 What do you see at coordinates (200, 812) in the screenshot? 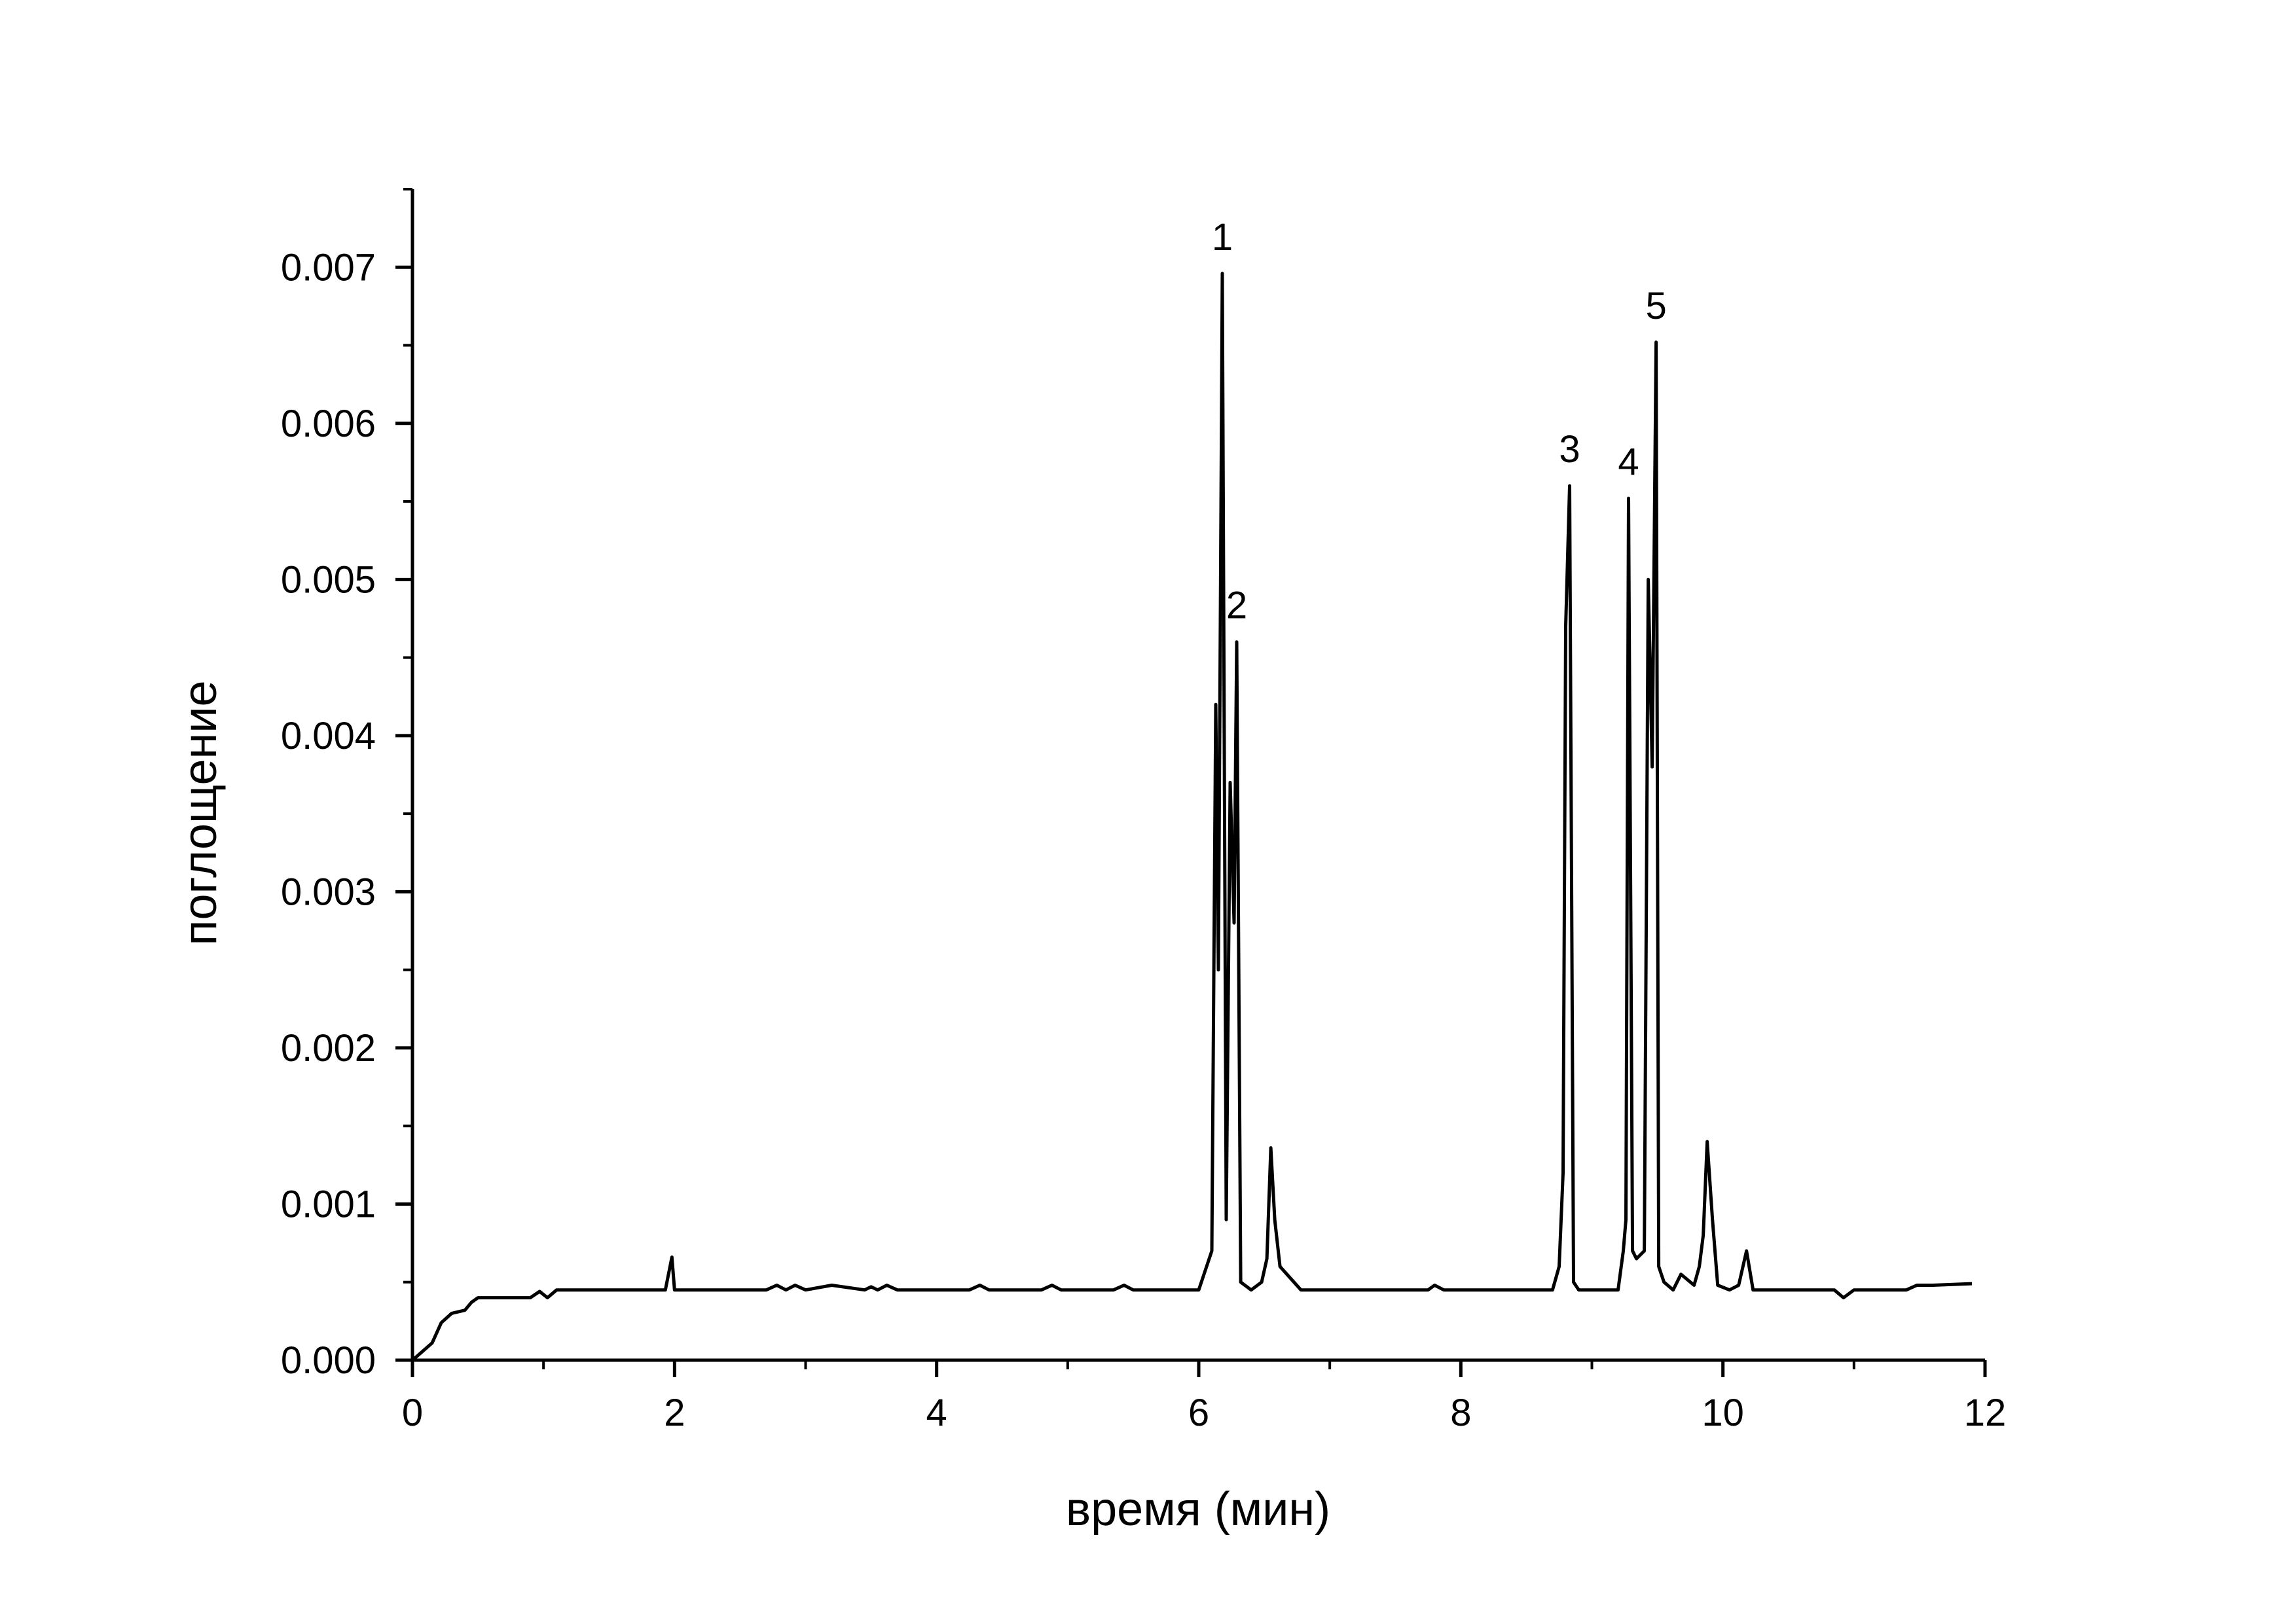
I see `y-axis-title: поглощение` at bounding box center [200, 812].